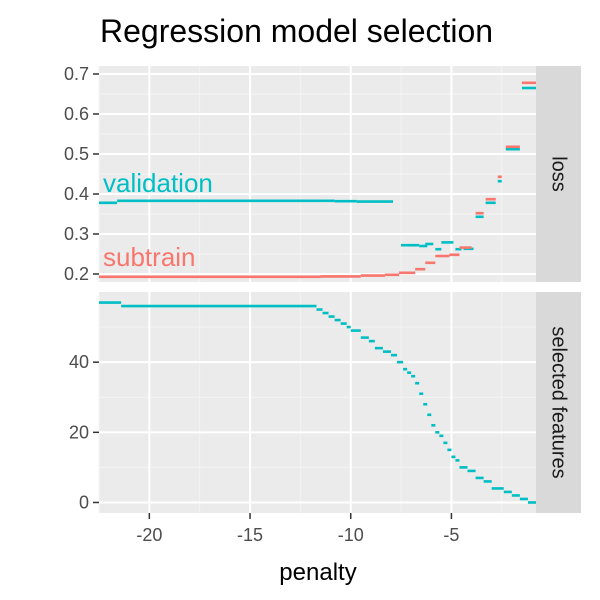 The image size is (600, 600). Describe the element at coordinates (84, 502) in the screenshot. I see `selected-features-y-tick-label: 0` at that location.